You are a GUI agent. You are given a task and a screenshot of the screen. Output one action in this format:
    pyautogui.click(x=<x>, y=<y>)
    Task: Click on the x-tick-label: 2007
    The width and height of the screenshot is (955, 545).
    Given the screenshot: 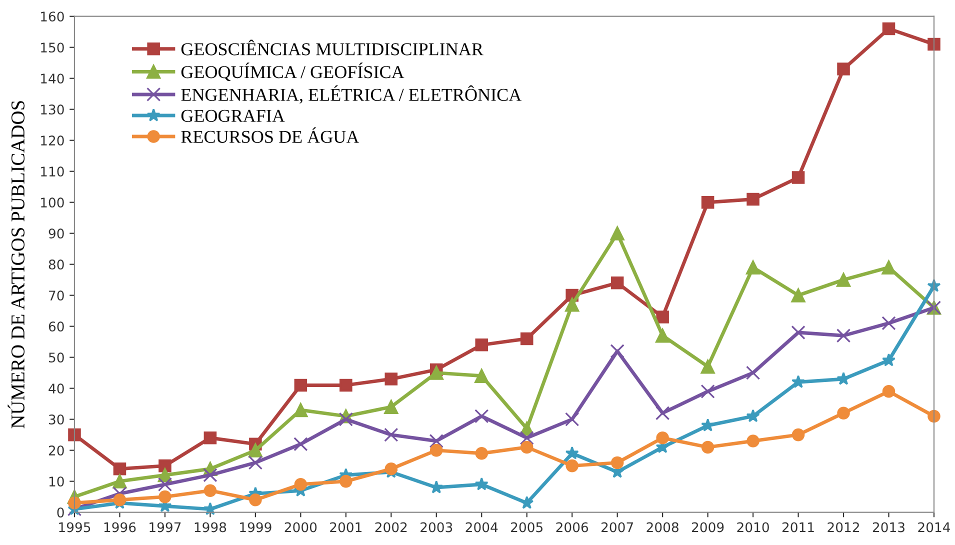 What is the action you would take?
    pyautogui.click(x=617, y=527)
    